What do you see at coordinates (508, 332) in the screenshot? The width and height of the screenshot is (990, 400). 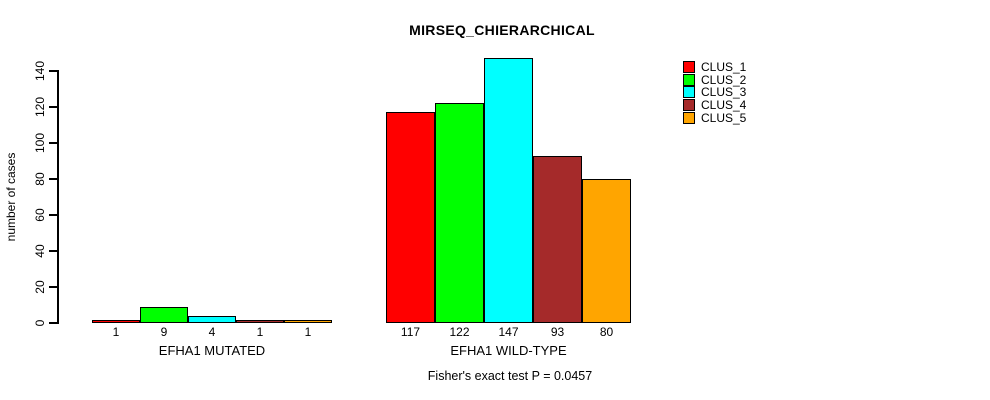 I see `bar-value-label: 147` at bounding box center [508, 332].